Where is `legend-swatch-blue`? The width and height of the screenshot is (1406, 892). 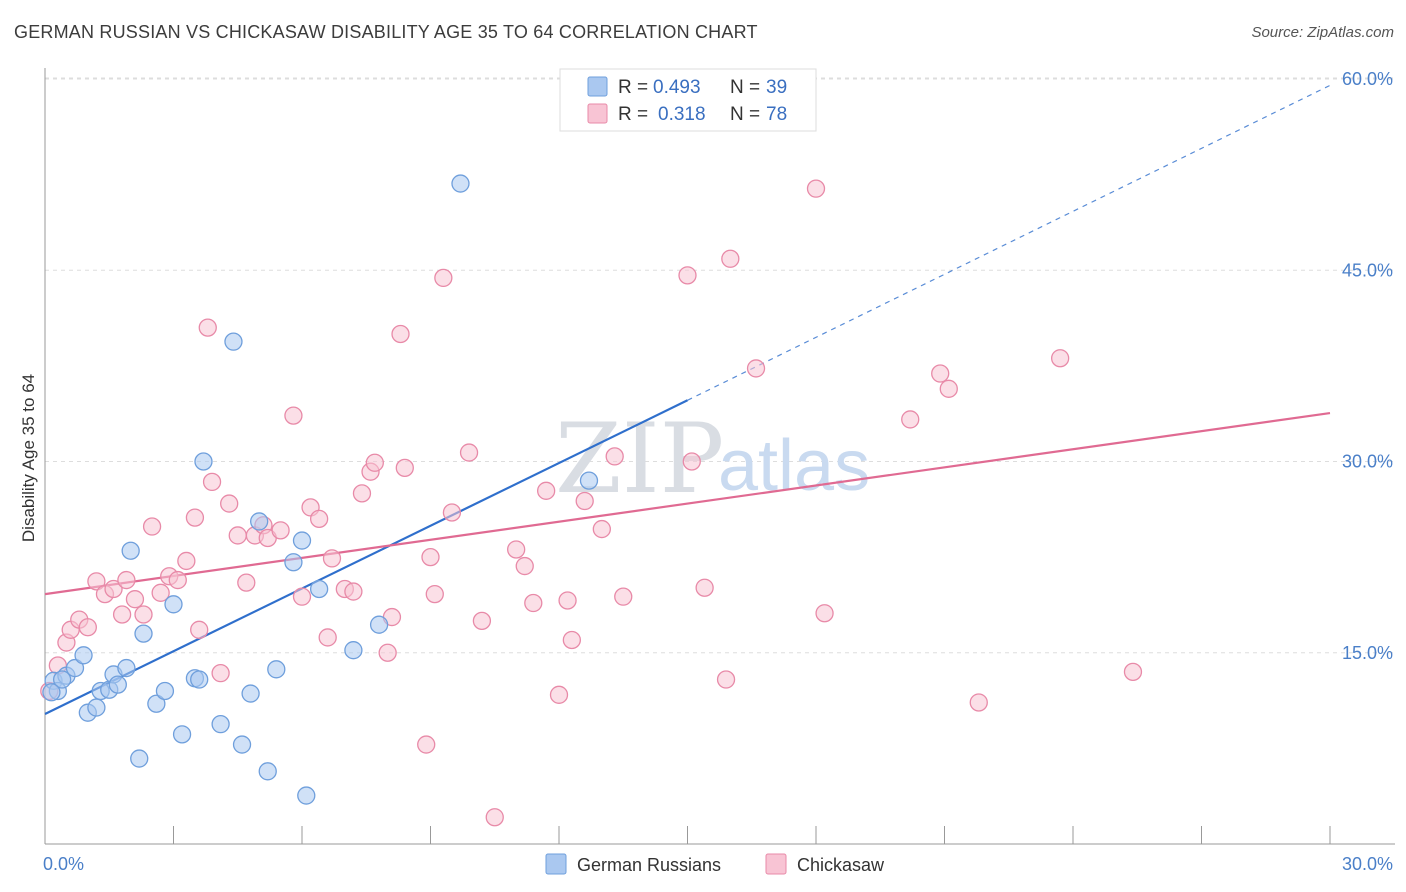 legend-swatch-blue is located at coordinates (597, 86).